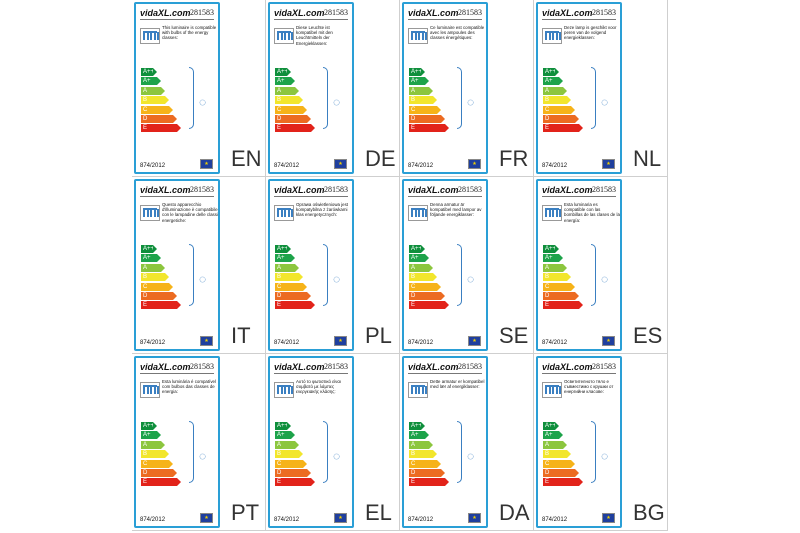 The width and height of the screenshot is (800, 533). Describe the element at coordinates (380, 158) in the screenshot. I see `language-code: DE` at that location.